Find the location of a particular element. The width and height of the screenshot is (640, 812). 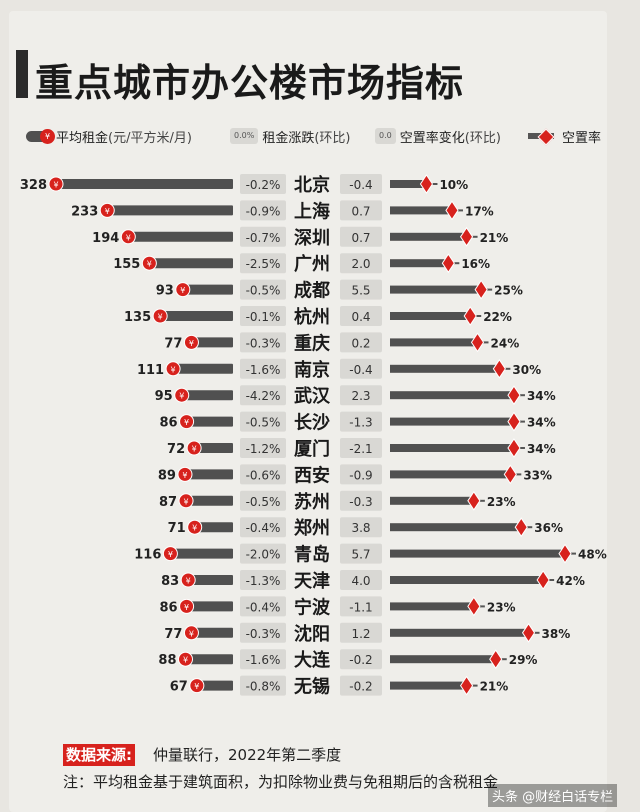

title-accent-bar is located at coordinates (22, 74).